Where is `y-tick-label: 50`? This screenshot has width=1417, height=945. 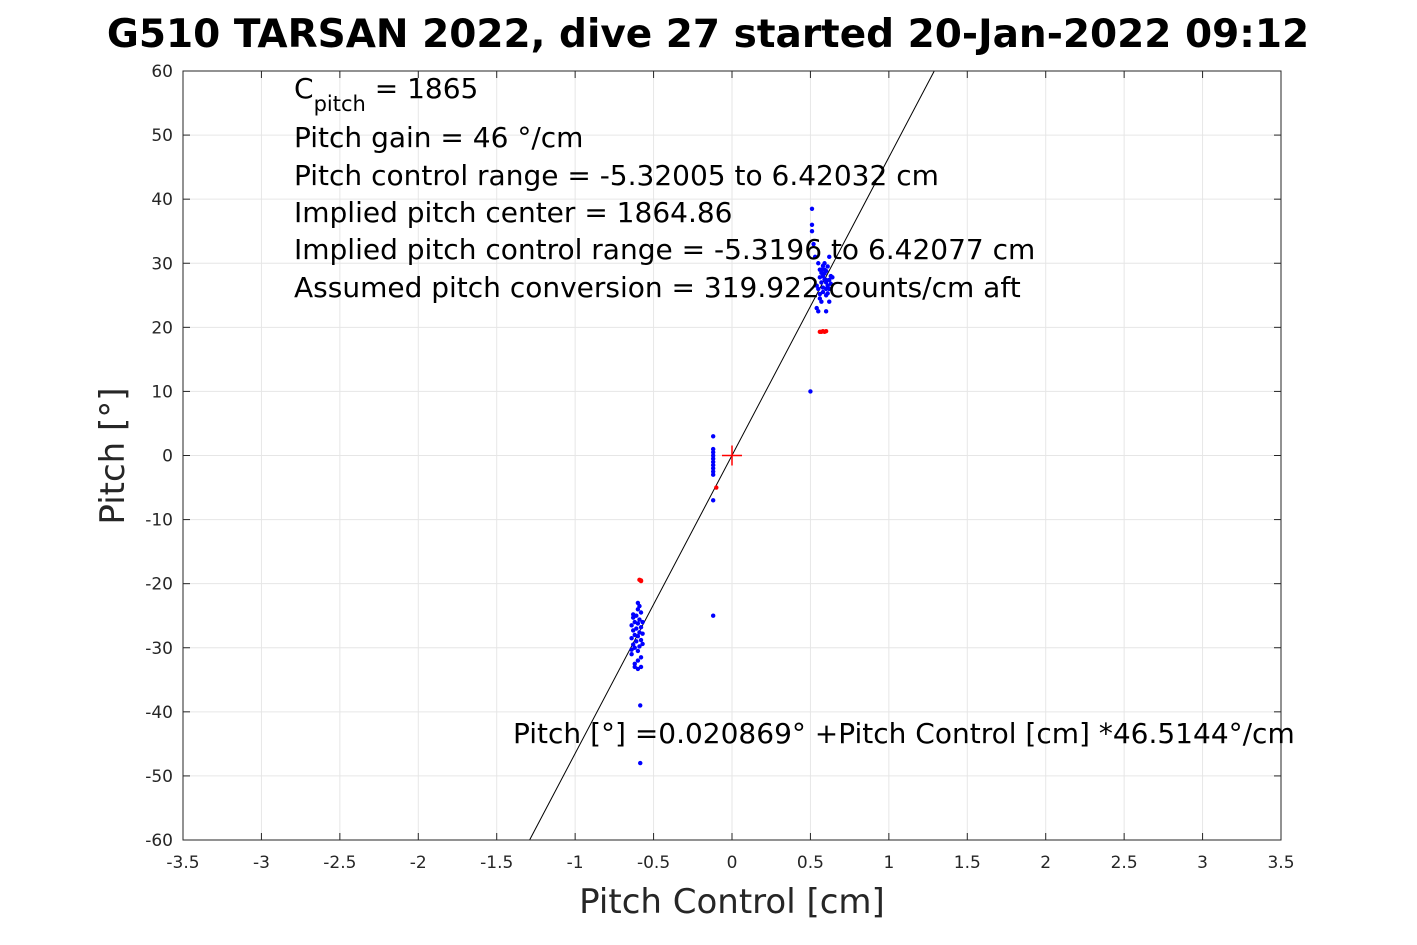
y-tick-label: 50 is located at coordinates (162, 136).